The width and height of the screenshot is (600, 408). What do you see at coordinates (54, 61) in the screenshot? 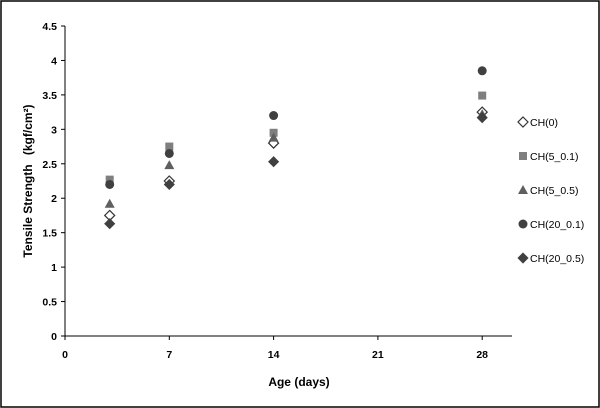
I see `y-tick-label: 4` at bounding box center [54, 61].